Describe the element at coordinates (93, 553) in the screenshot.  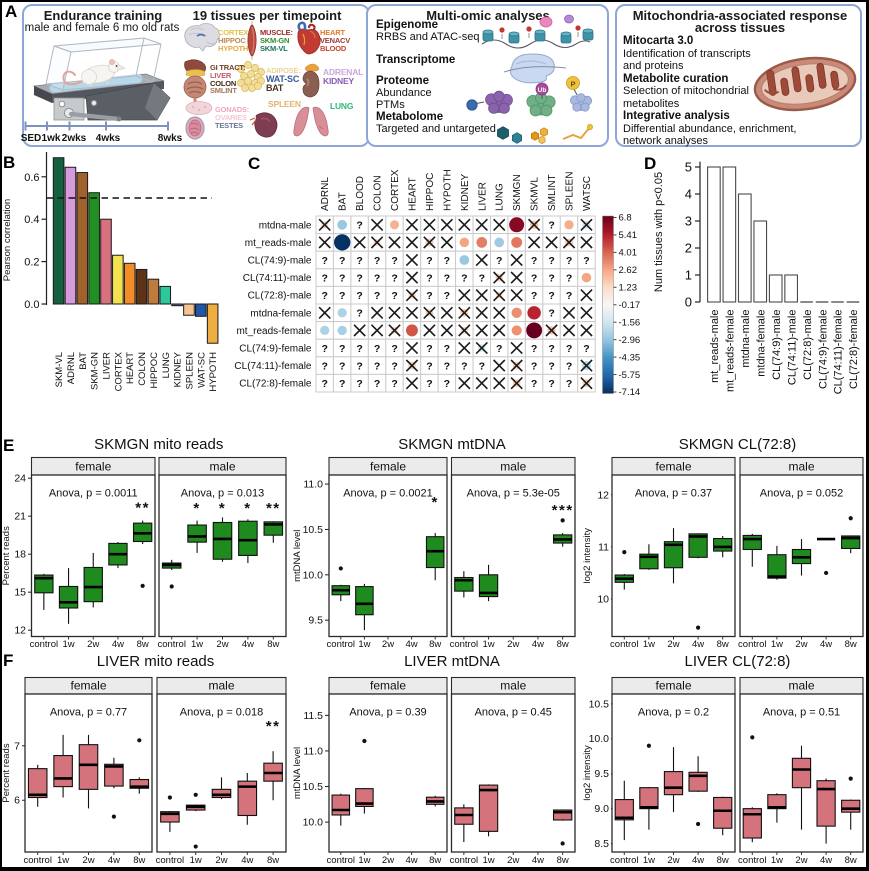
I see `facet-female: female Anova, p = 0.0011 control 1w 2w 4w 8w **` at that location.